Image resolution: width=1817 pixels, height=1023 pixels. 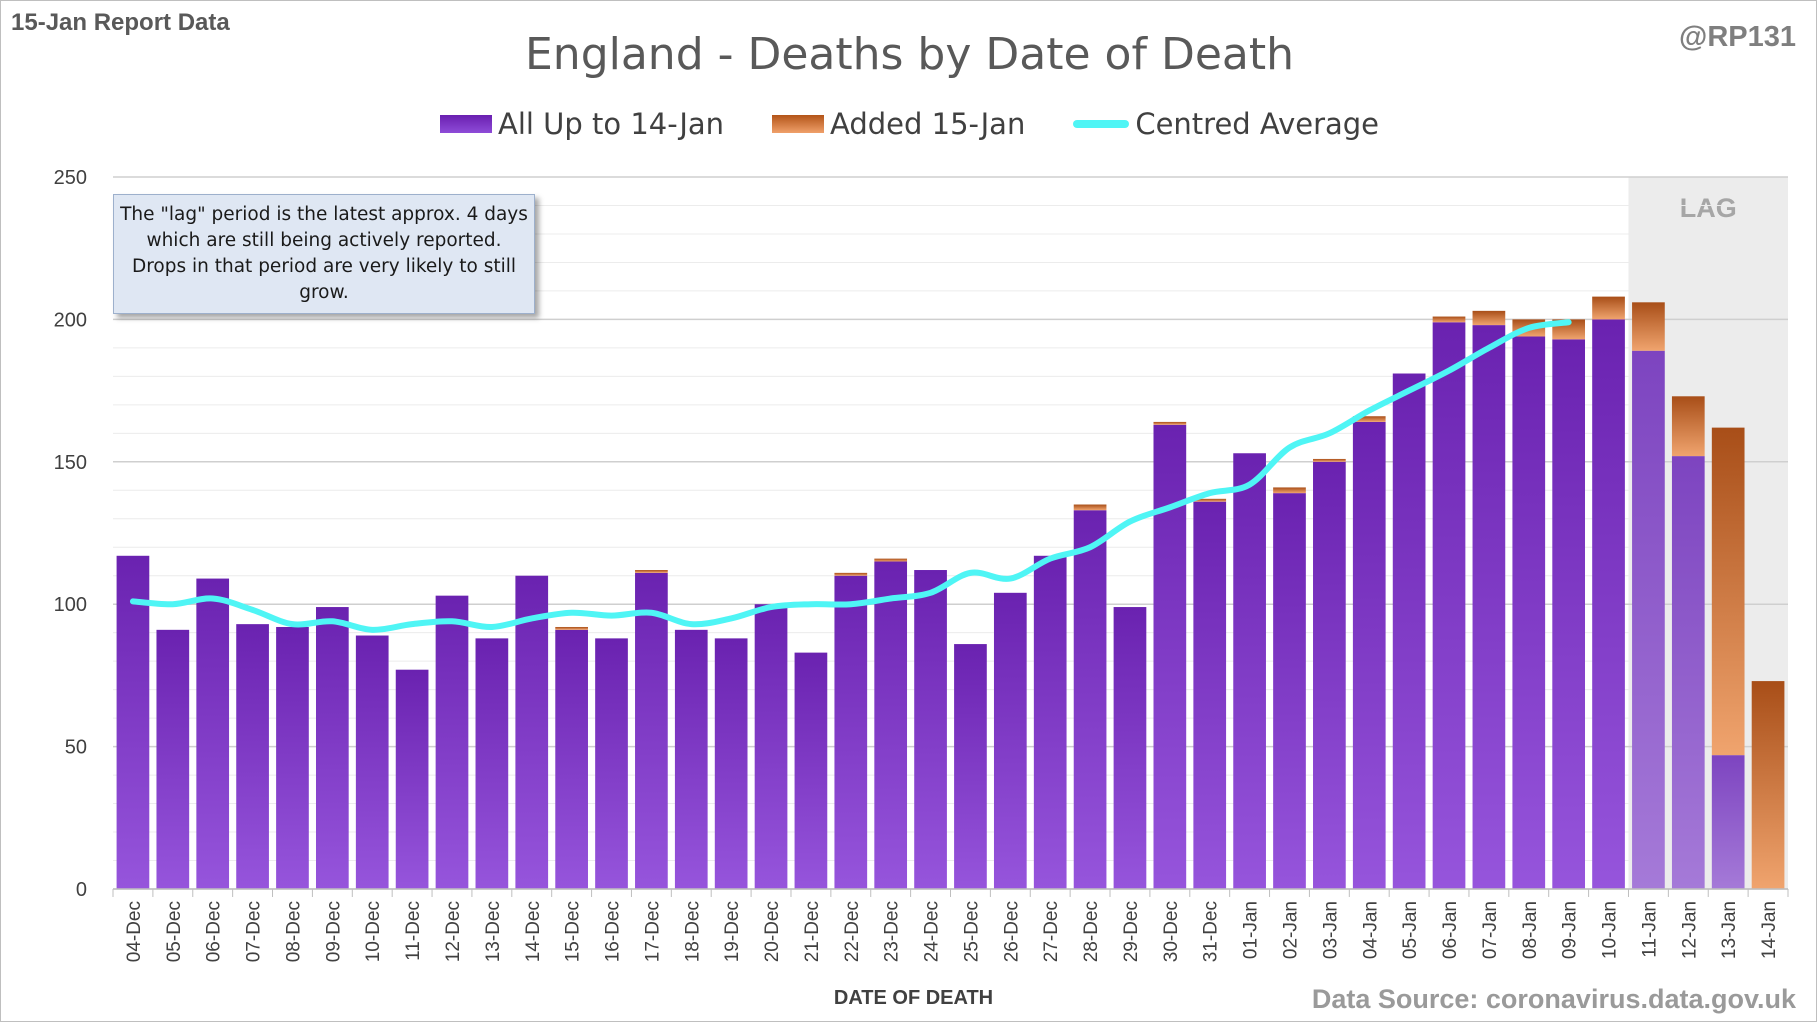 I want to click on legend-swatch-orange, so click(x=798, y=124).